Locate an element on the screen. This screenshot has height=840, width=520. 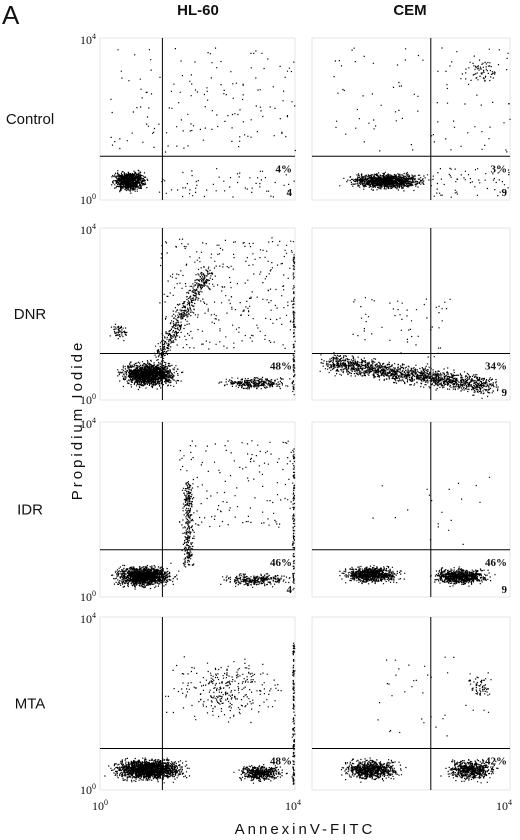
figure-label: A is located at coordinates (11, 15).